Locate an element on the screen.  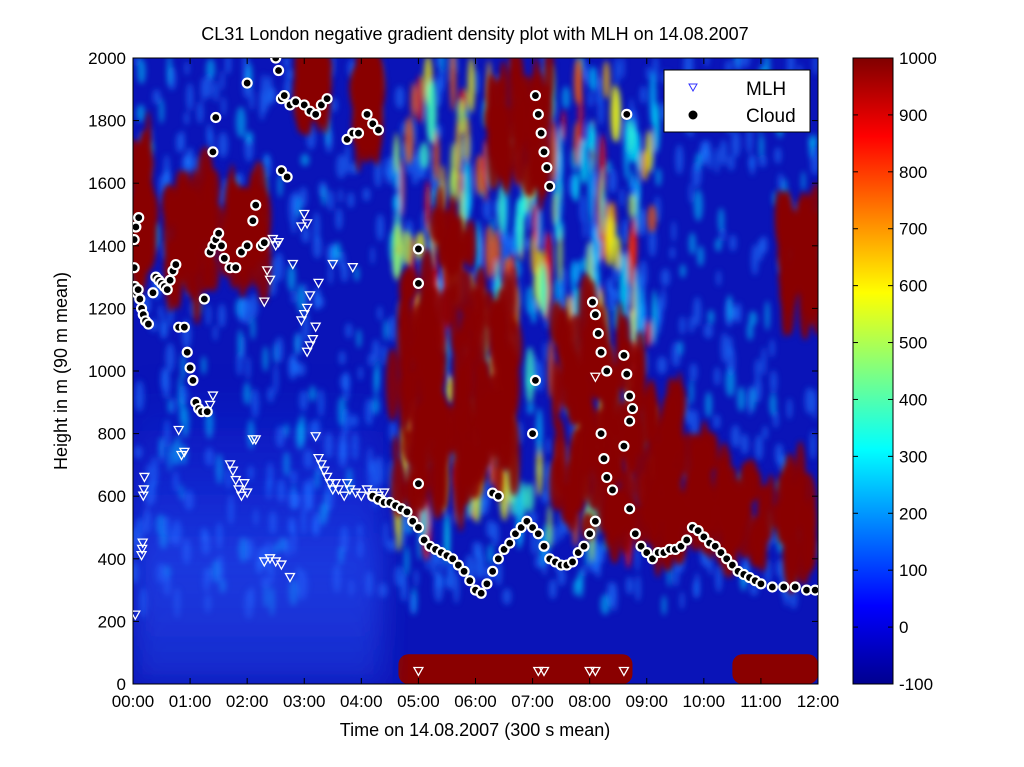
x-tick-label: 06:00 is located at coordinates (475, 701).